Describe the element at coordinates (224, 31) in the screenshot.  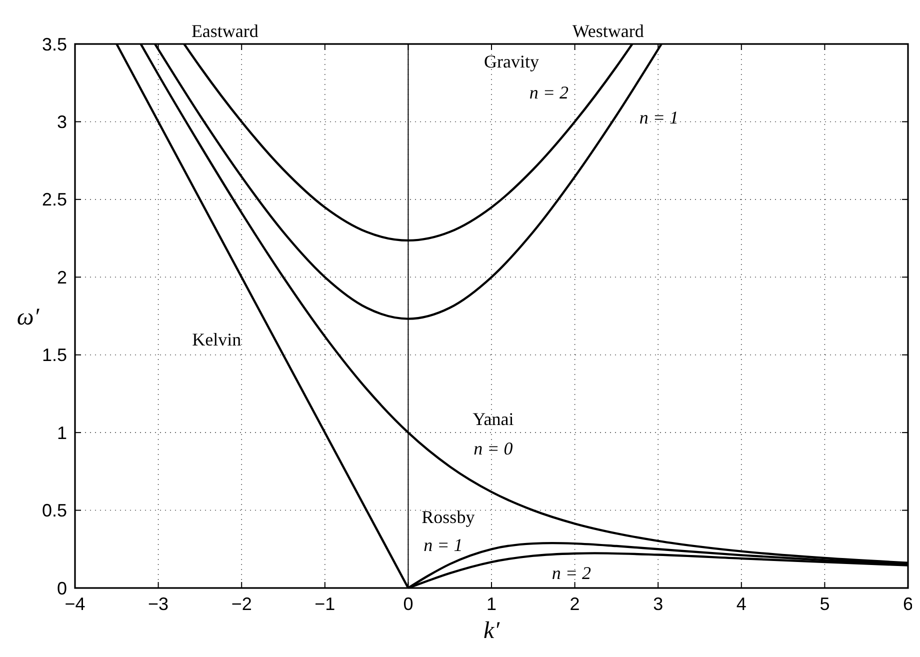
I see `text: Eastward` at that location.